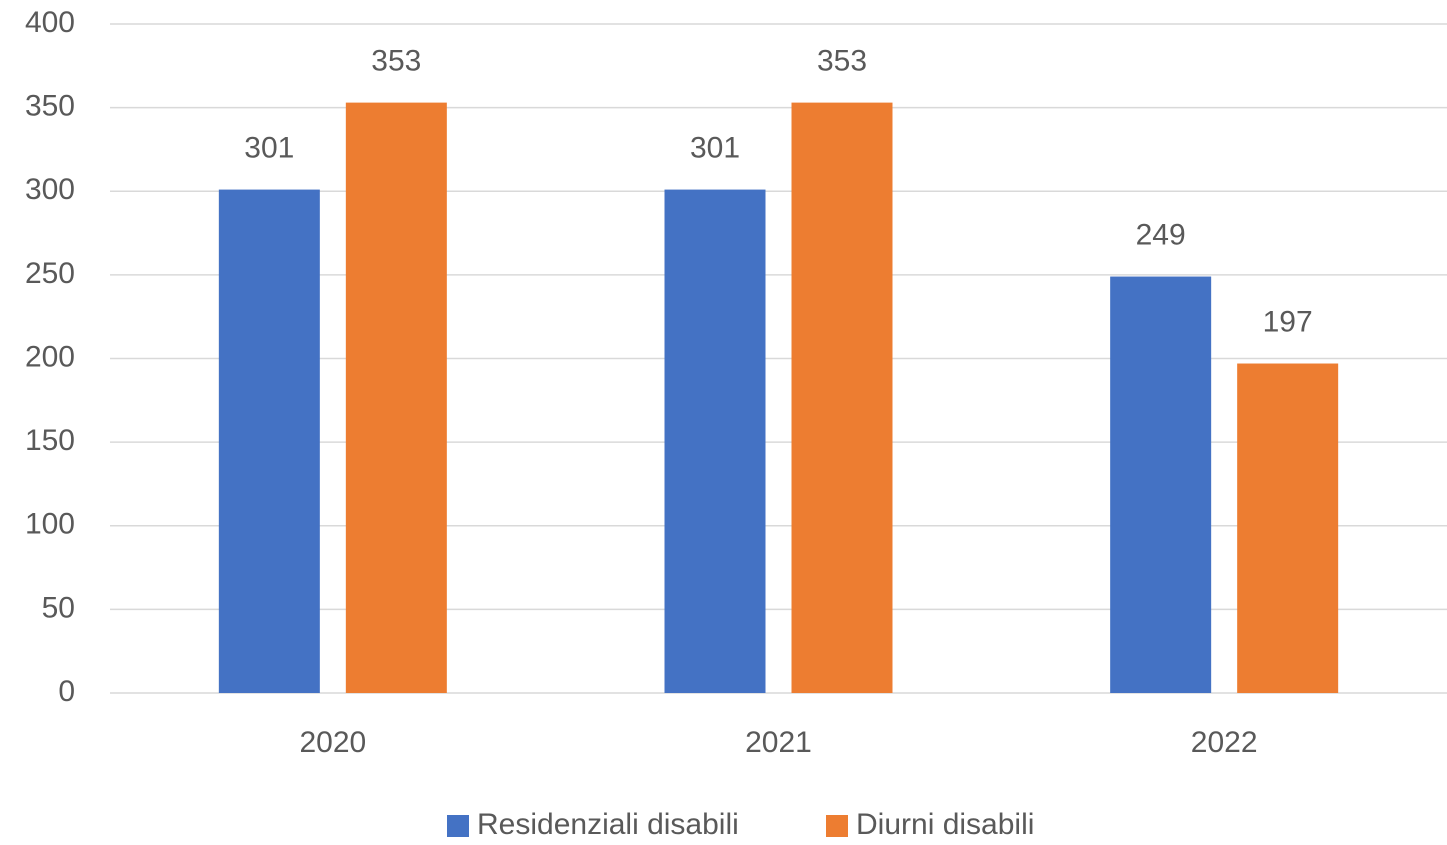 Image resolution: width=1447 pixels, height=845 pixels. I want to click on y-tick-label: 350, so click(50, 106).